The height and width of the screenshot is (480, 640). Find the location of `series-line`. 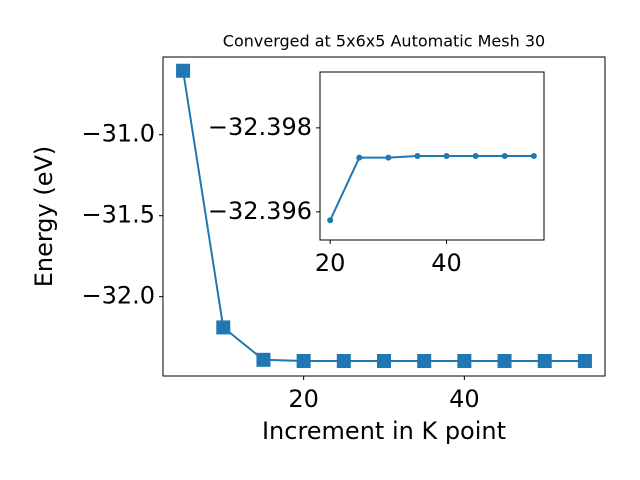

series-line is located at coordinates (431, 188).